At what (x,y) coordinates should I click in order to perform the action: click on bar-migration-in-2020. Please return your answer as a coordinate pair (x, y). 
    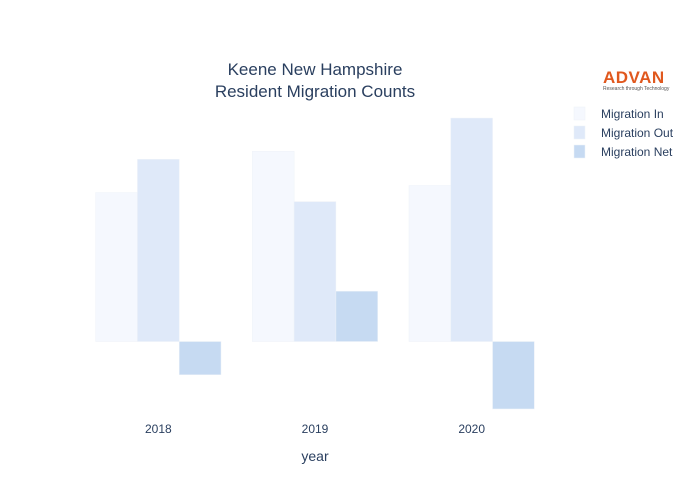
    Looking at the image, I should click on (430, 263).